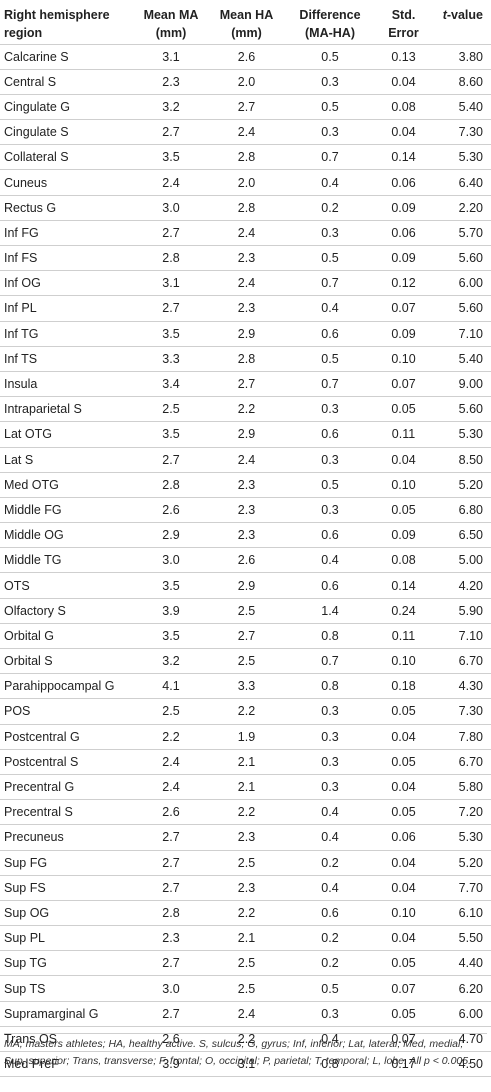  What do you see at coordinates (470, 409) in the screenshot?
I see `cell-t-value: 5.60` at bounding box center [470, 409].